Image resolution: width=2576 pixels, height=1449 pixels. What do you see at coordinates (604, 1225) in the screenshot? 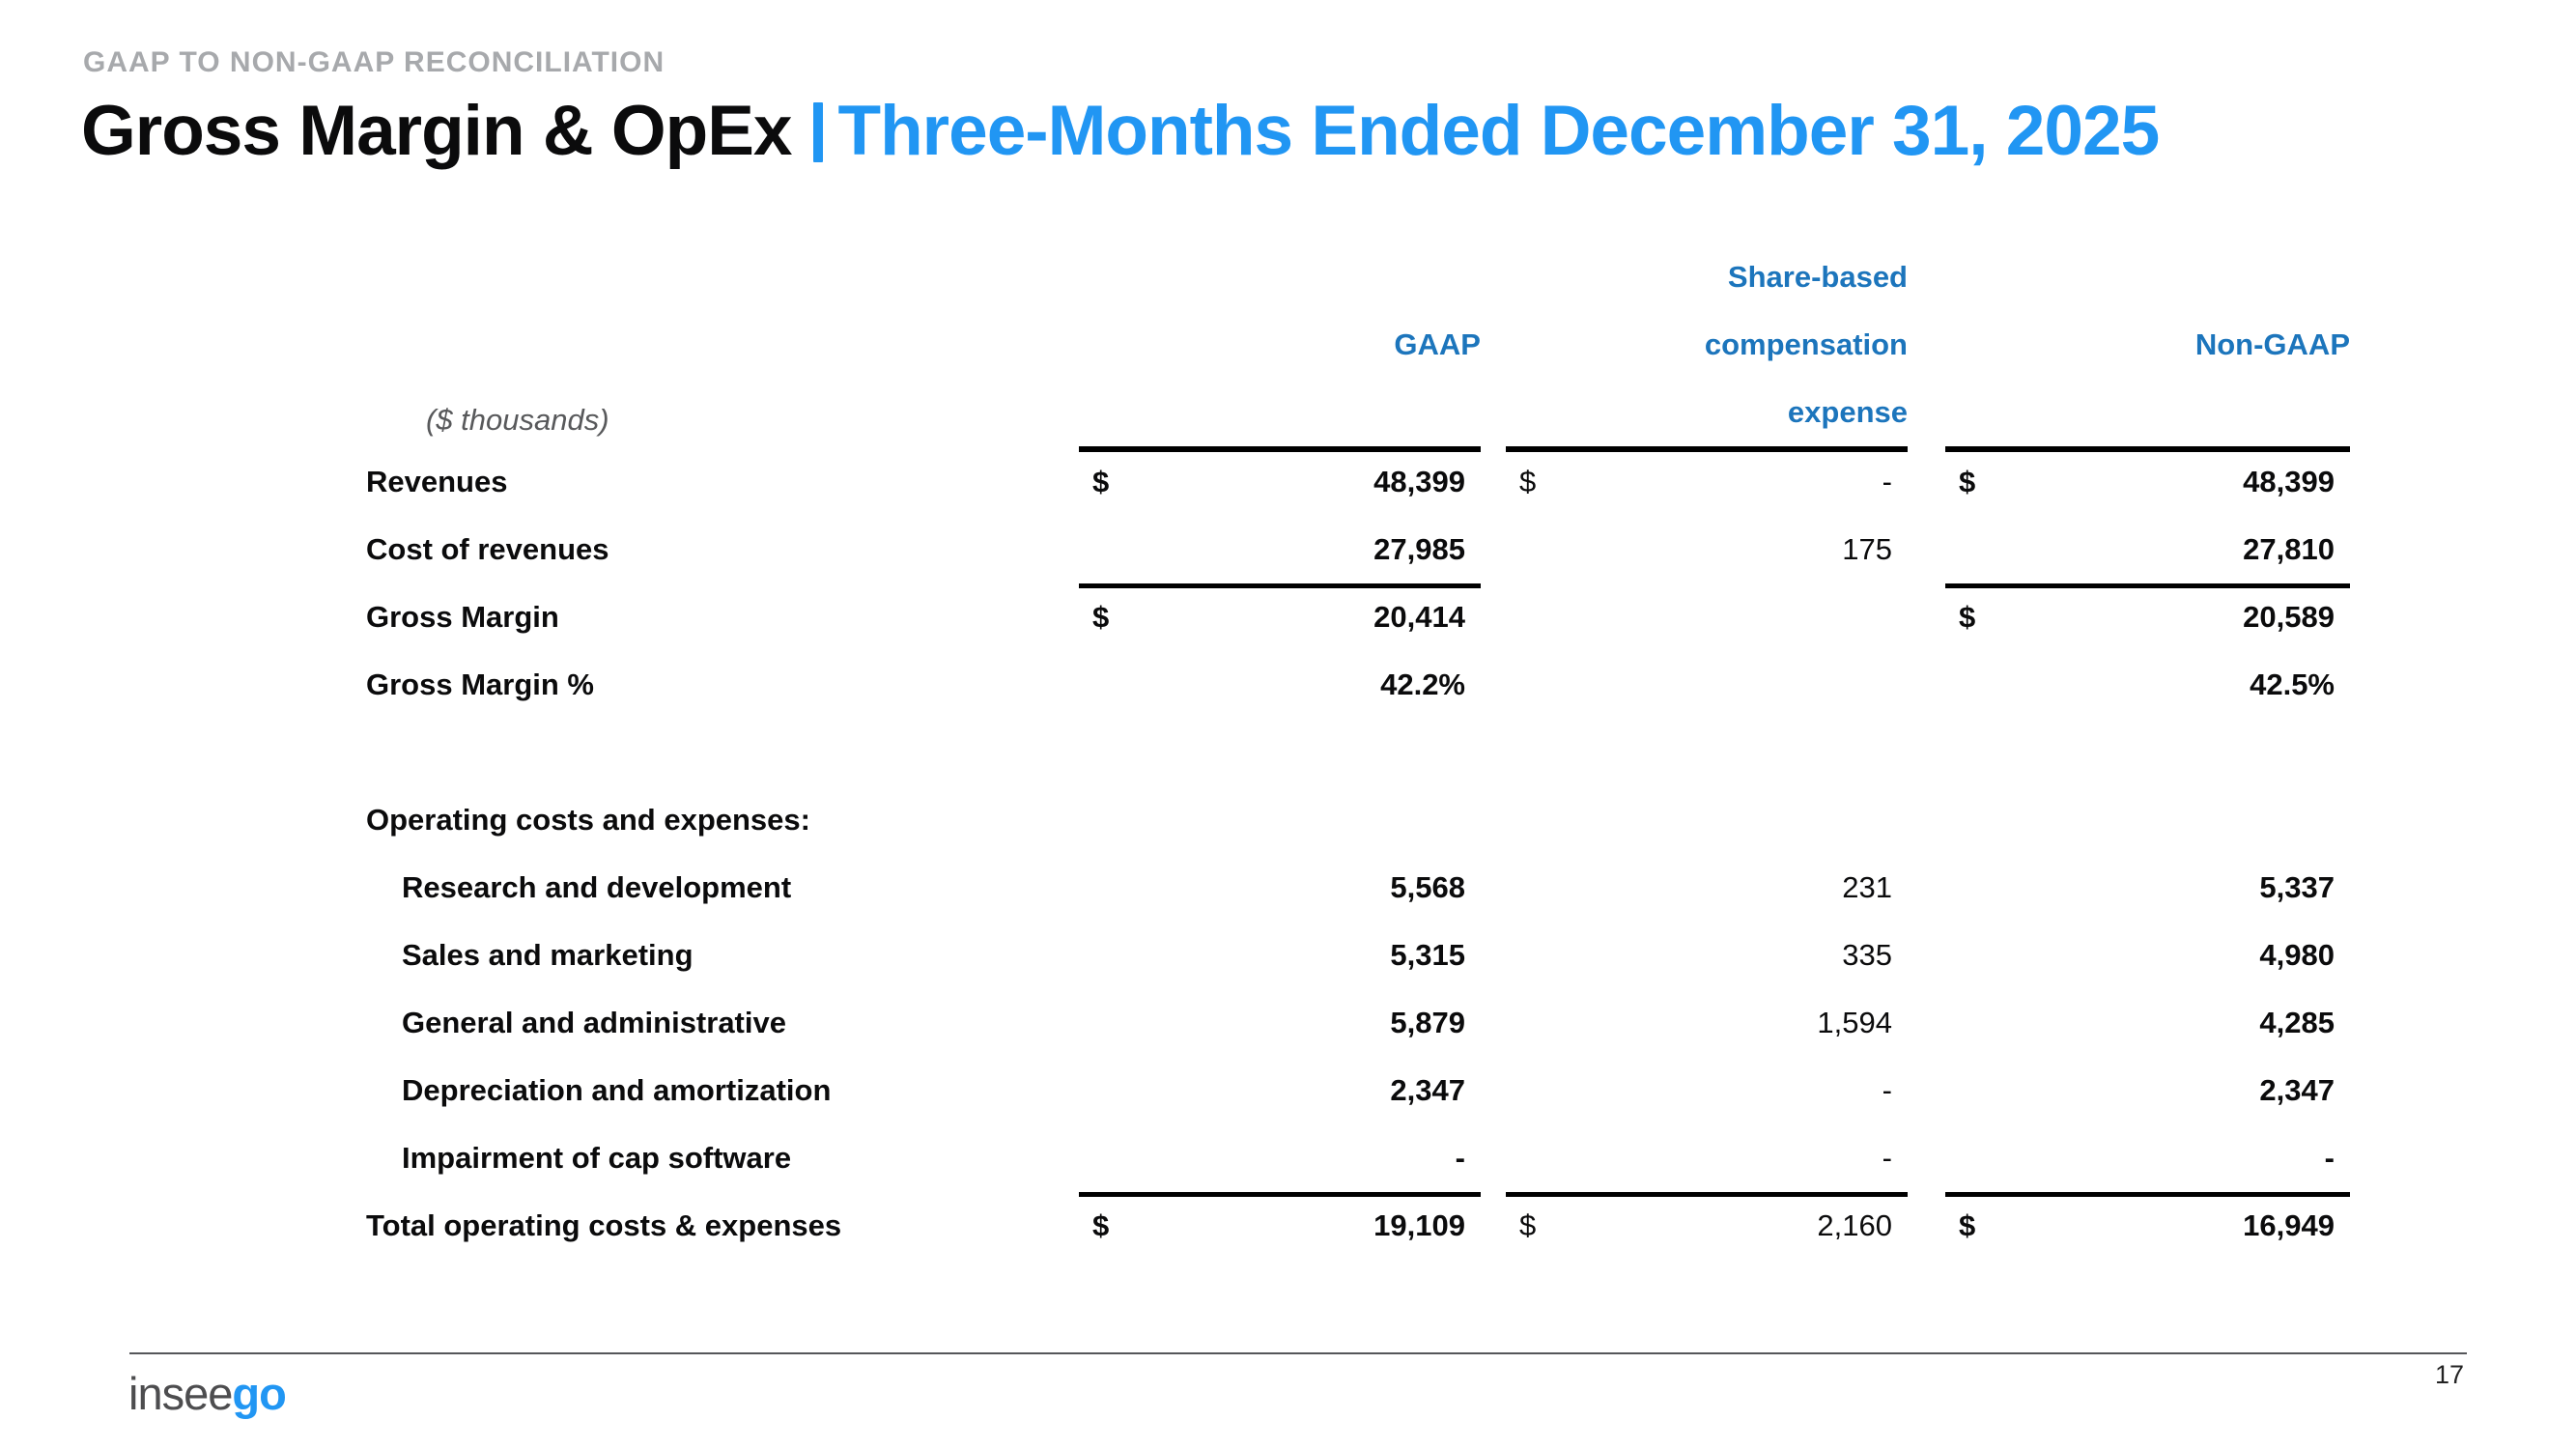
I see `row-label: Total operating costs & expenses` at bounding box center [604, 1225].